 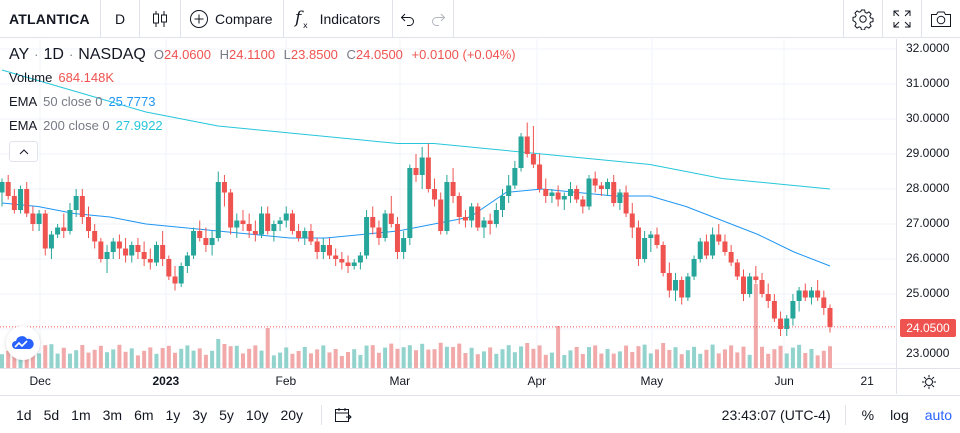 I want to click on settings-button, so click(x=863, y=19).